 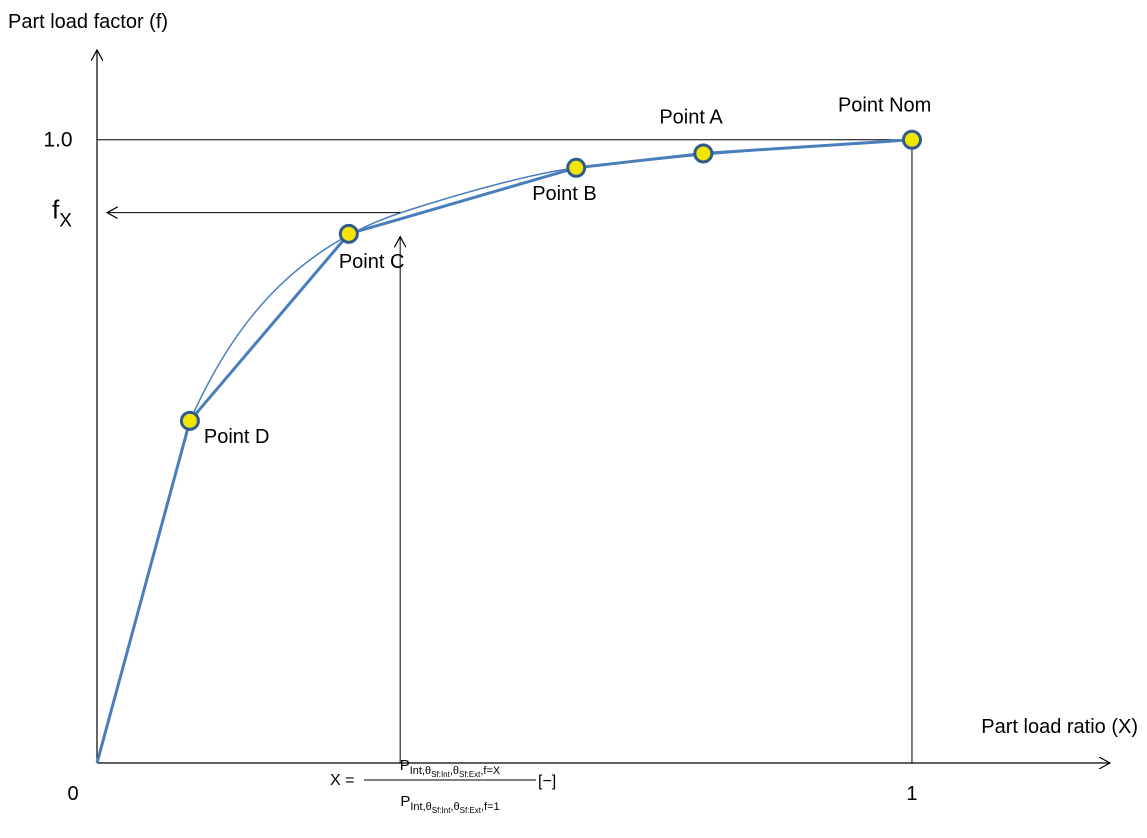 I want to click on fx-main: f, so click(x=56, y=210).